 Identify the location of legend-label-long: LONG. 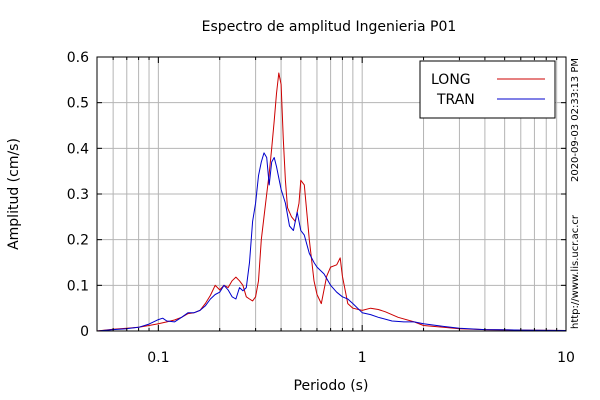
(451, 80).